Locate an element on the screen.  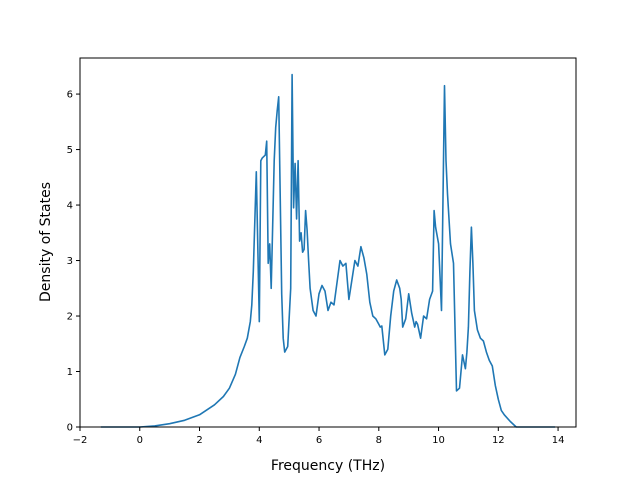
y-axis: 0 1 2 3 4 5 6 is located at coordinates (73, 262).